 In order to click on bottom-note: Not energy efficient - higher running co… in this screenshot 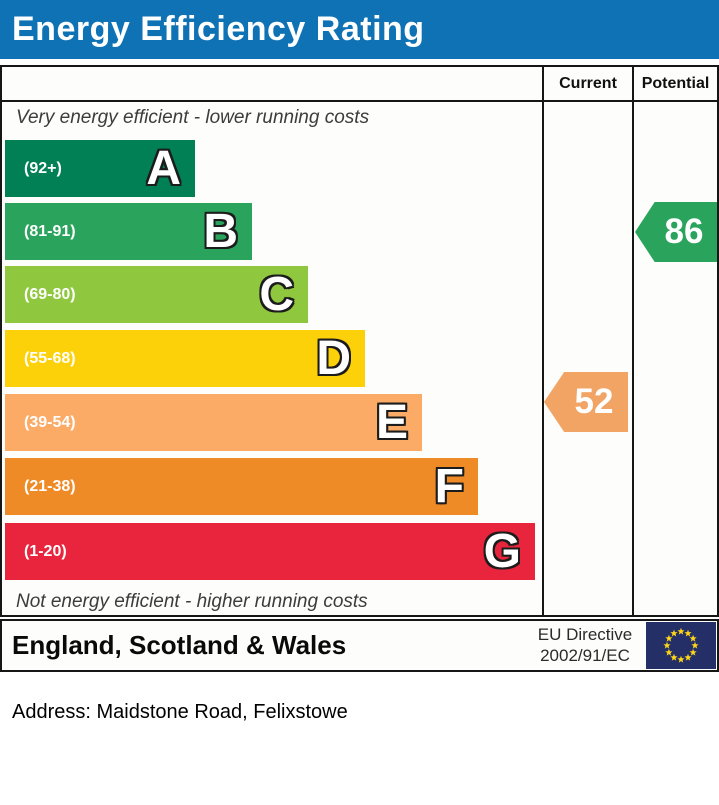, I will do `click(192, 601)`.